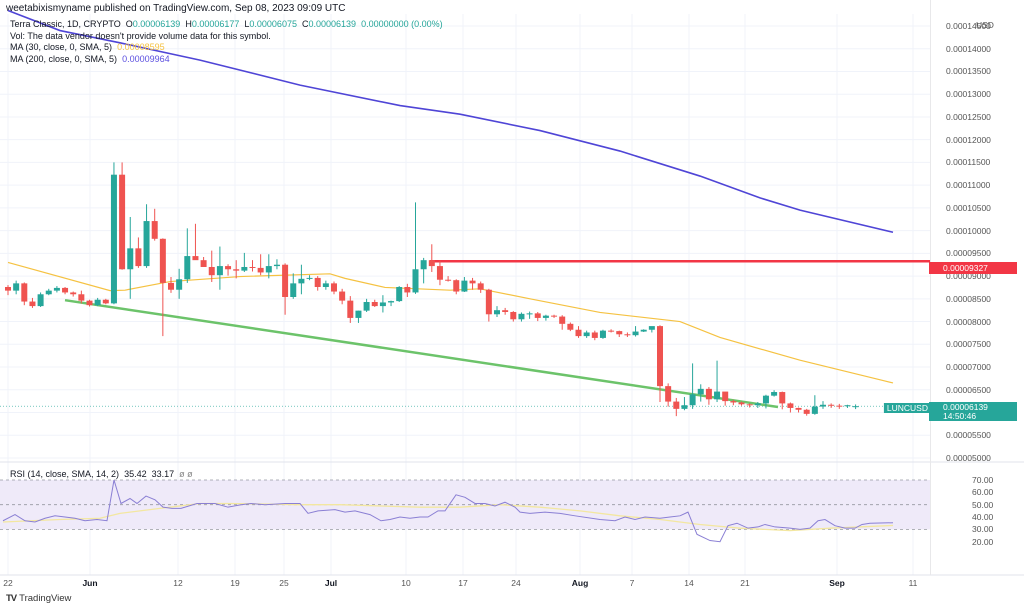 The width and height of the screenshot is (1024, 607). I want to click on support-trendline, so click(421, 353).